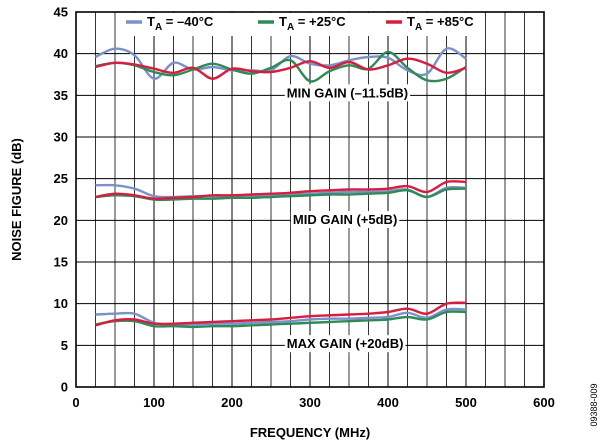 This screenshot has height=445, width=600. Describe the element at coordinates (75, 402) in the screenshot. I see `x-tick-label: 0` at that location.